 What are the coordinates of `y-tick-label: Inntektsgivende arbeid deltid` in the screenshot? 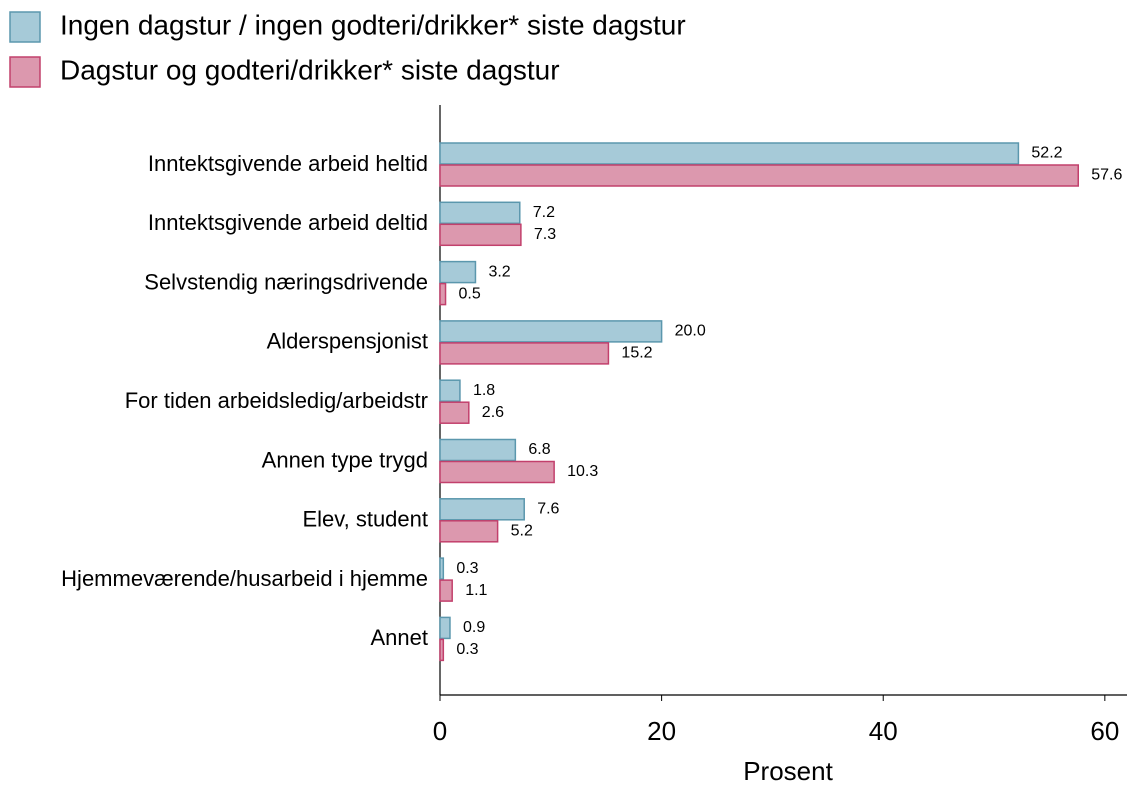 It's located at (288, 222).